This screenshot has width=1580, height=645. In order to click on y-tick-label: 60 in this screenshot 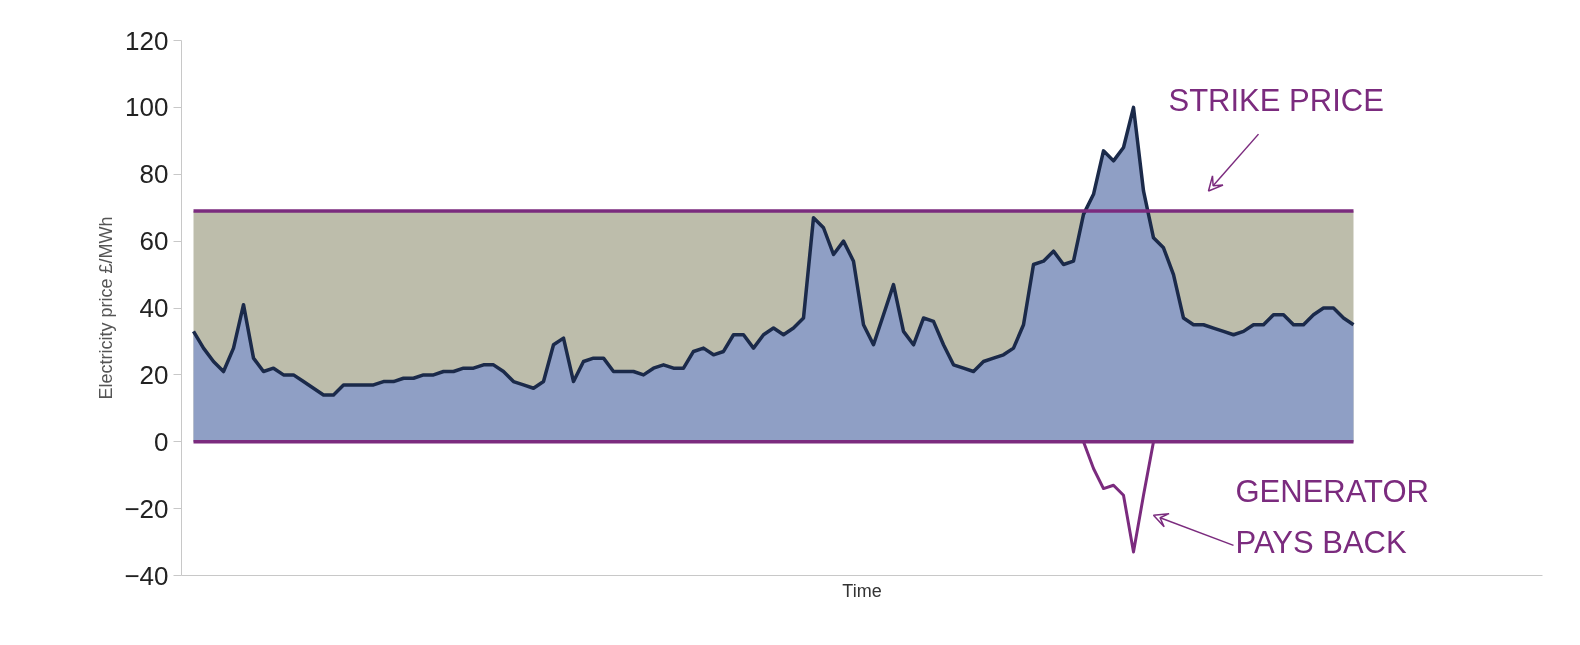, I will do `click(154, 241)`.